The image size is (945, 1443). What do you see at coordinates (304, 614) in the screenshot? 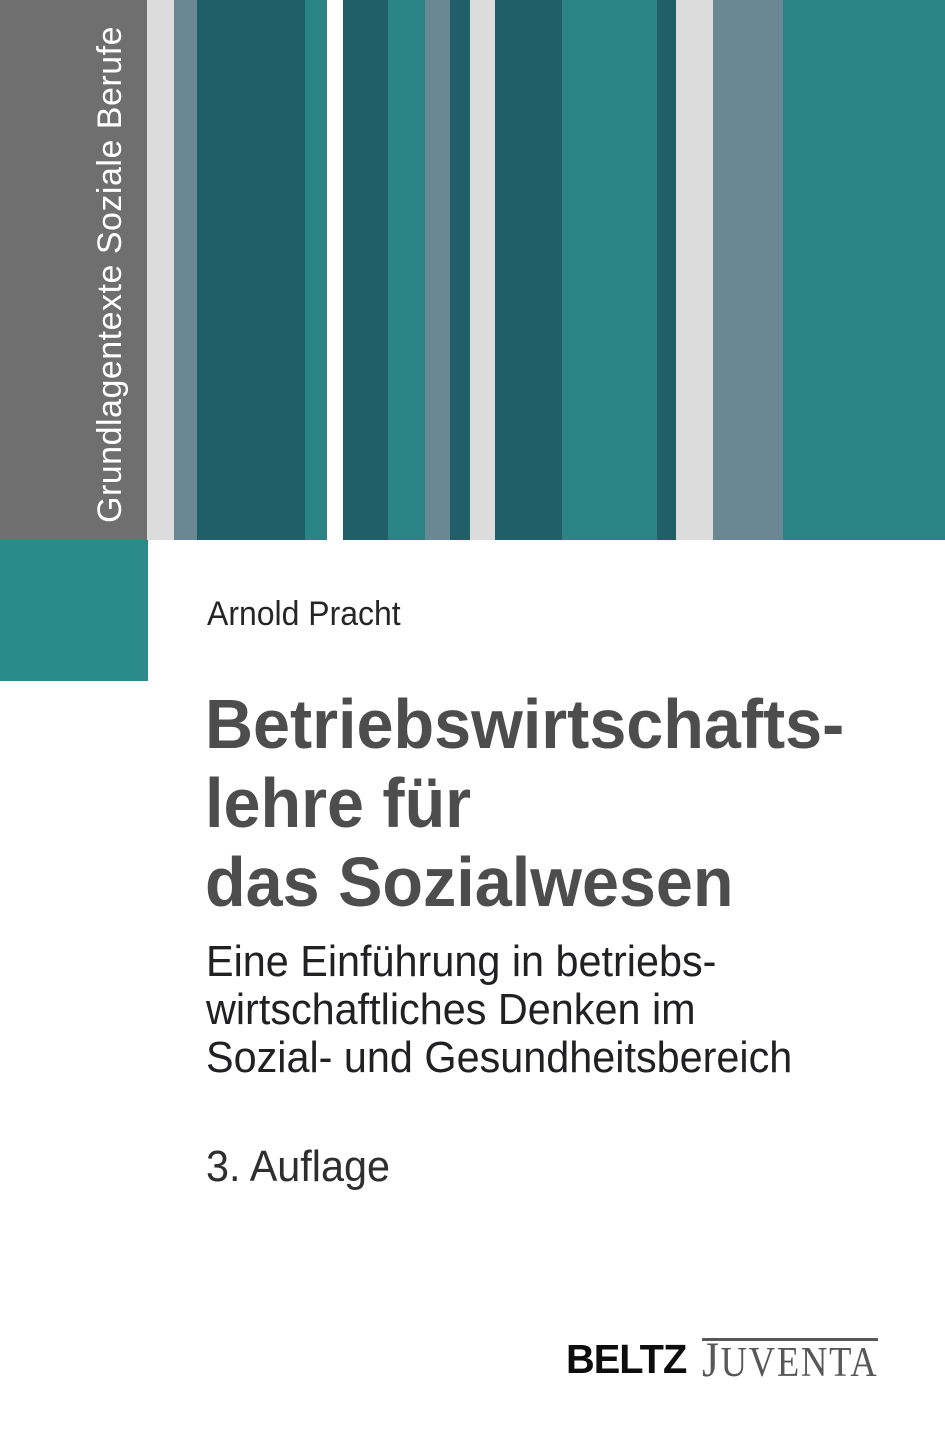
I see `author-name: Arnold Pracht` at bounding box center [304, 614].